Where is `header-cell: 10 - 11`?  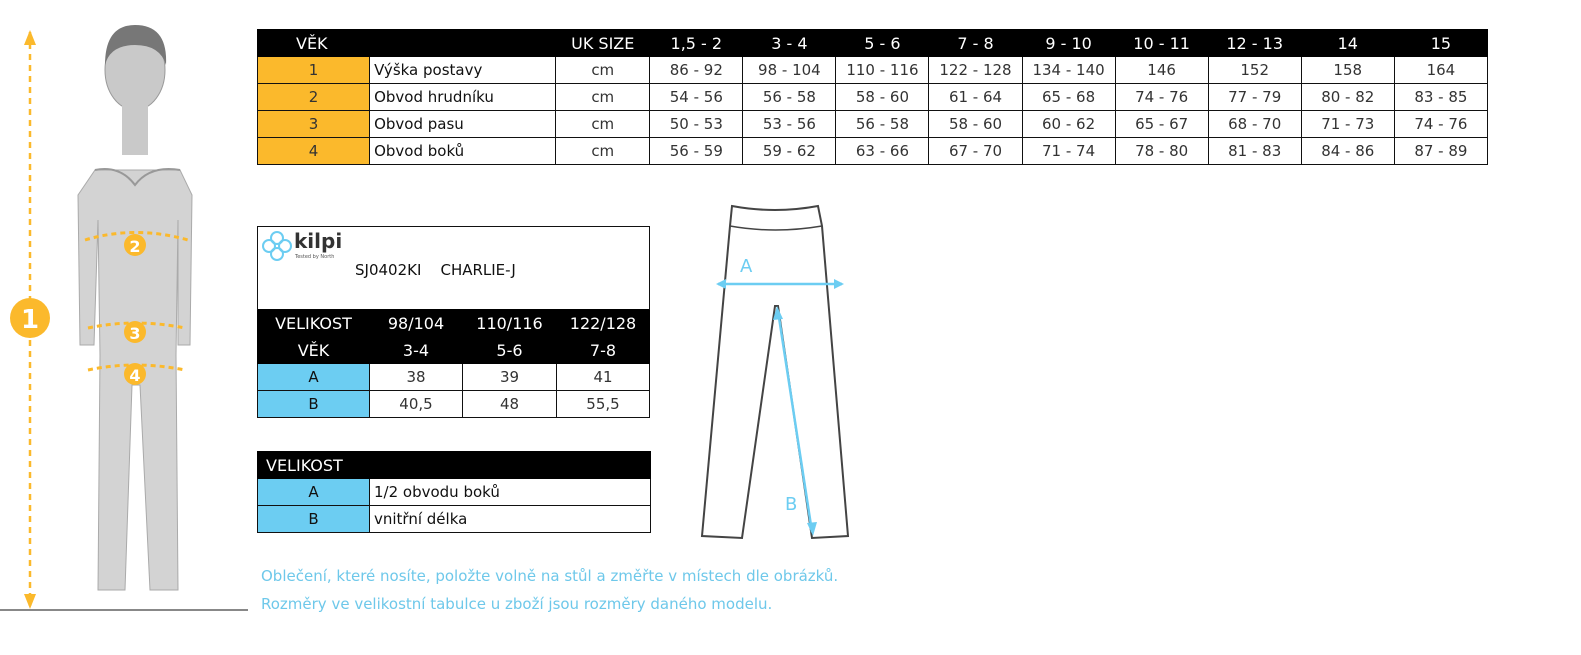 header-cell: 10 - 11 is located at coordinates (1161, 43).